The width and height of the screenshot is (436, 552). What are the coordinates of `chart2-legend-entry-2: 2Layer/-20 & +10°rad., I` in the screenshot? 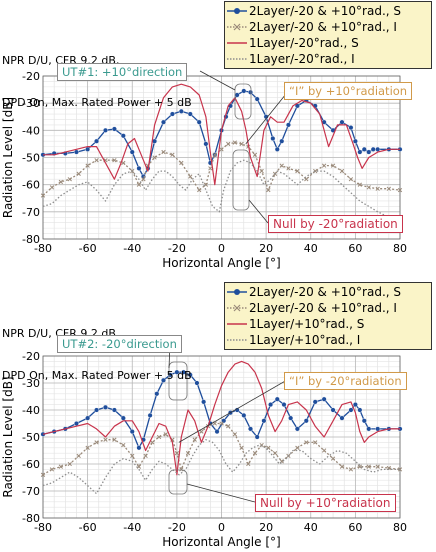 It's located at (328, 308).